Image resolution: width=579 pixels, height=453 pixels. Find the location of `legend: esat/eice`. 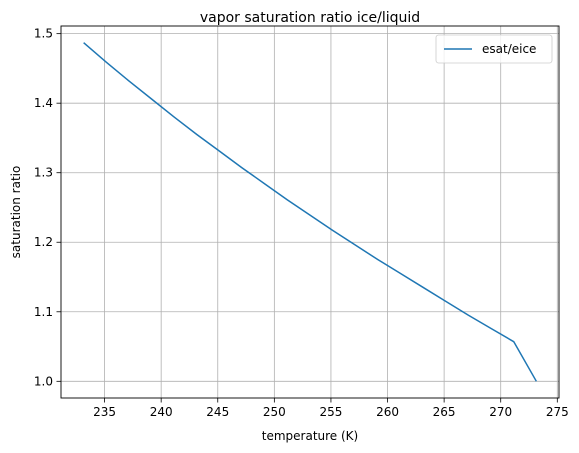

legend: esat/eice is located at coordinates (494, 49).